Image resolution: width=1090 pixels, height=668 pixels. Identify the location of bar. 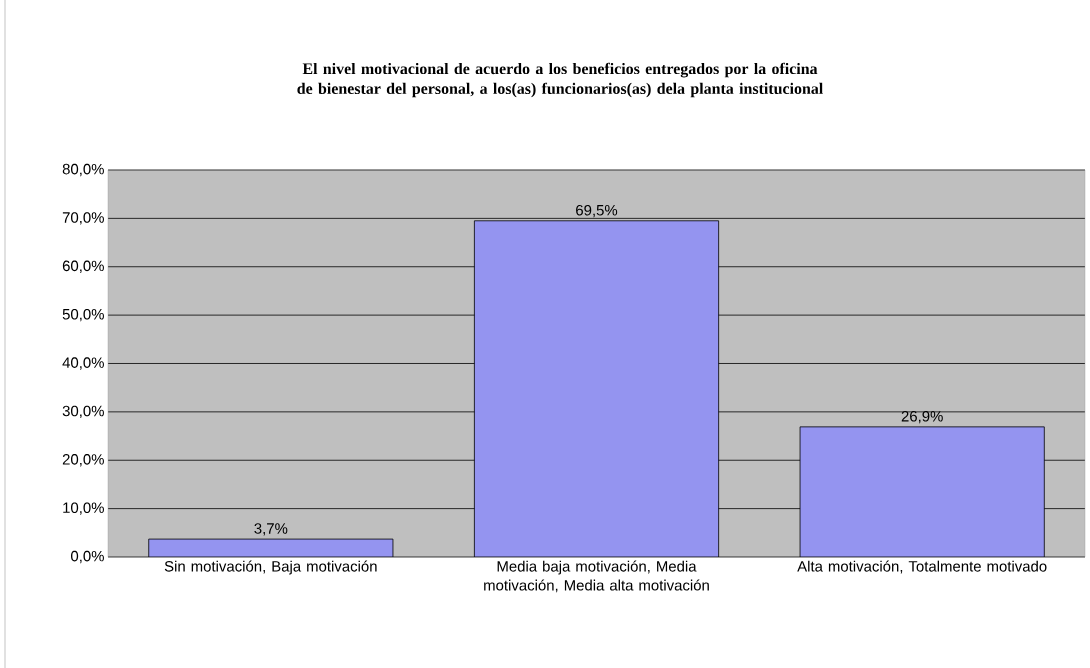
(271, 547).